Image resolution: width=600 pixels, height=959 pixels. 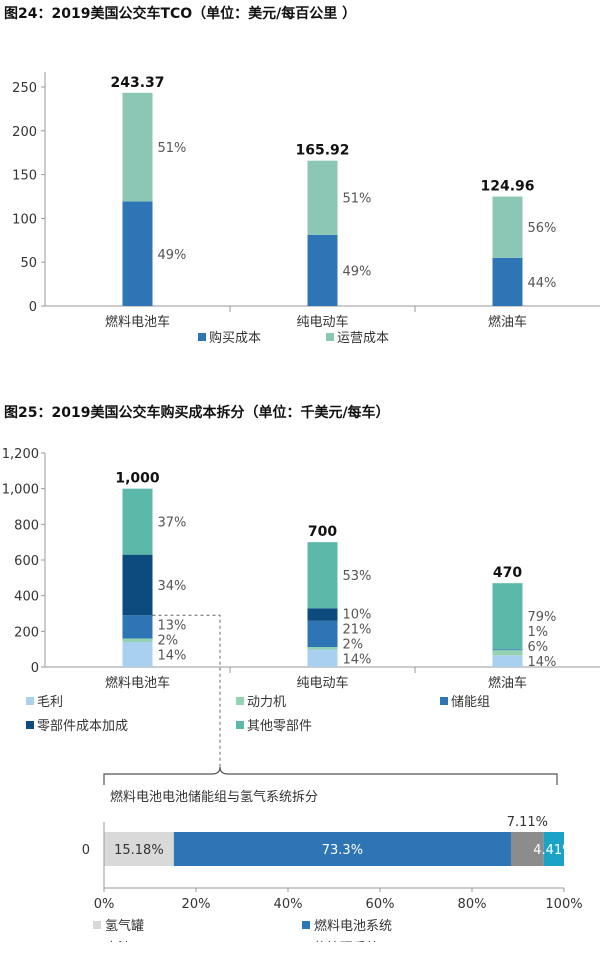 What do you see at coordinates (322, 532) in the screenshot?
I see `bar-total-label: 700` at bounding box center [322, 532].